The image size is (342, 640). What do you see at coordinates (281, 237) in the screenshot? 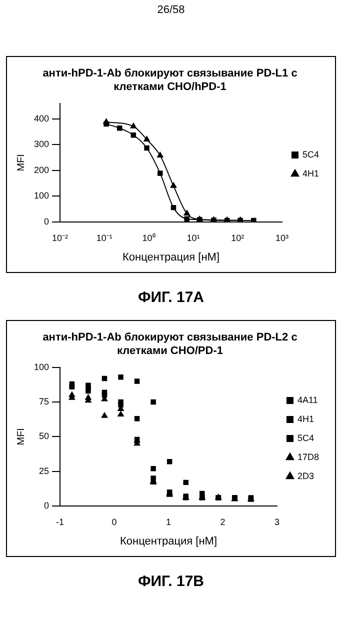
I see `x-tick-label: 10³` at bounding box center [281, 237].